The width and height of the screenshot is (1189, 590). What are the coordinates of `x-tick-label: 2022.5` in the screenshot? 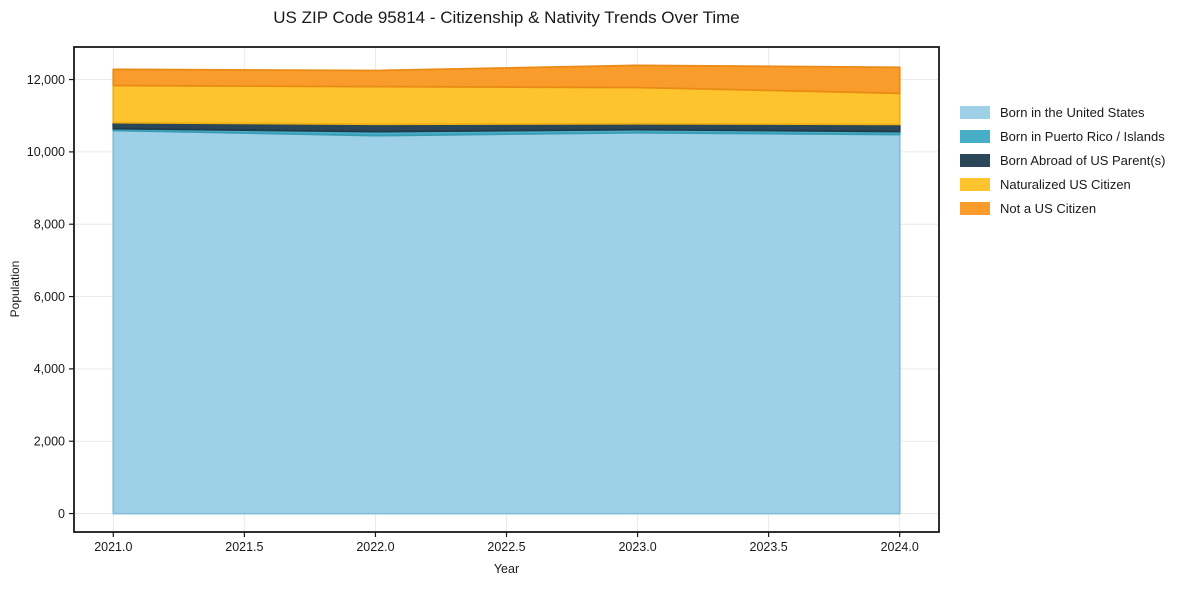 It's located at (506, 547).